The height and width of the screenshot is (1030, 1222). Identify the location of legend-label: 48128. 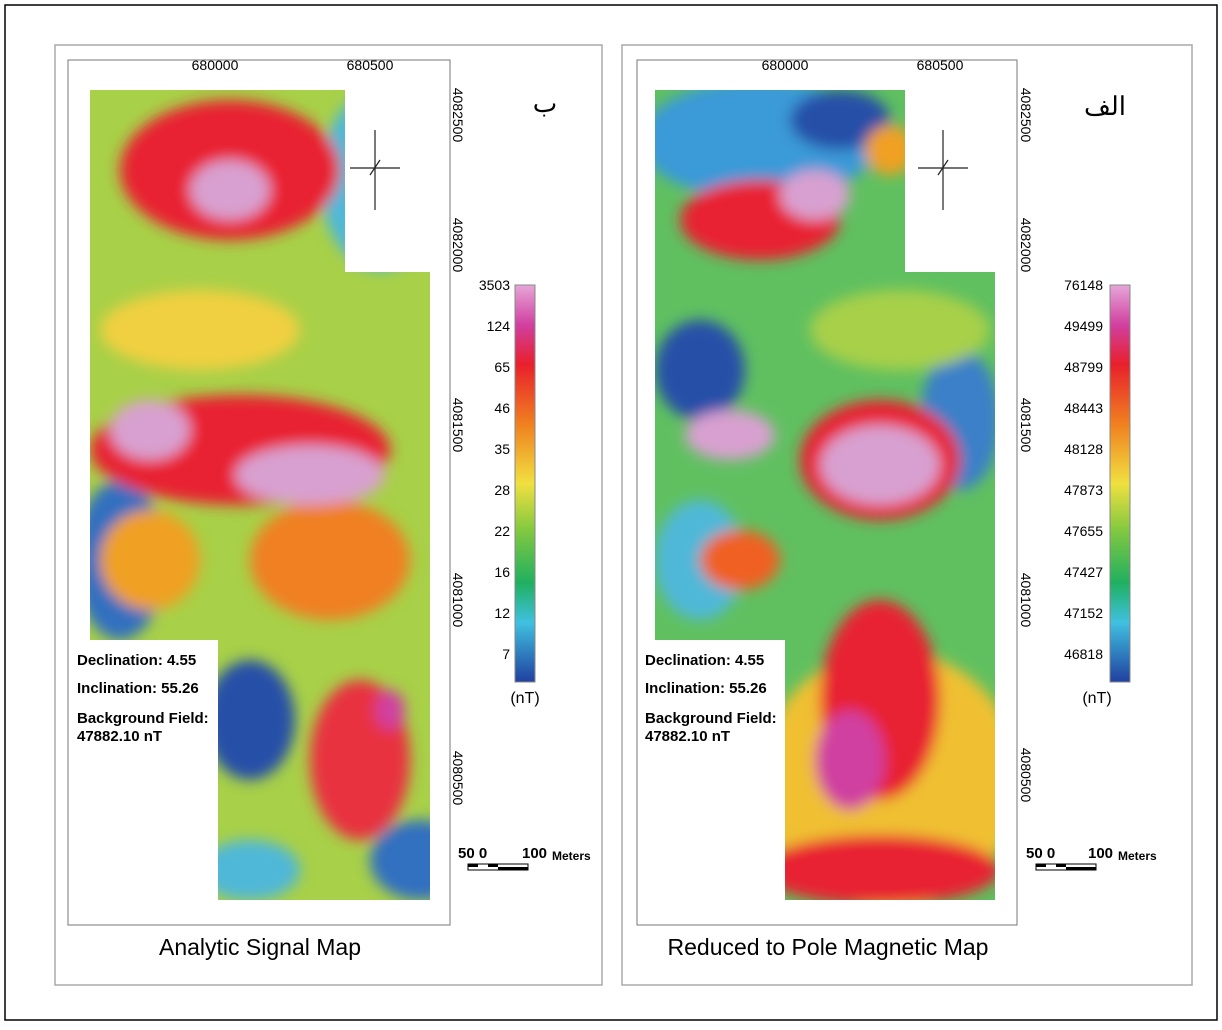
(1083, 449).